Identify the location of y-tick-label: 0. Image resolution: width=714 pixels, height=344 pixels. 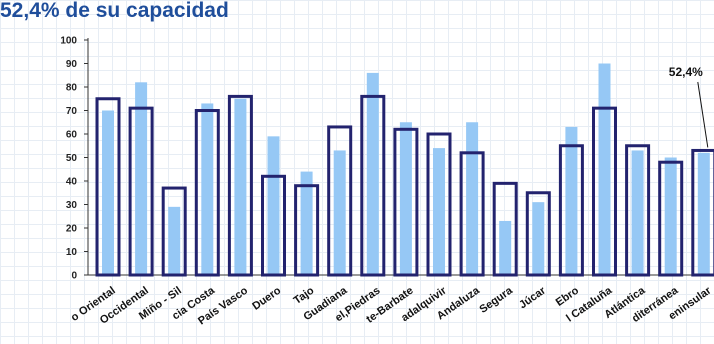
(74, 276).